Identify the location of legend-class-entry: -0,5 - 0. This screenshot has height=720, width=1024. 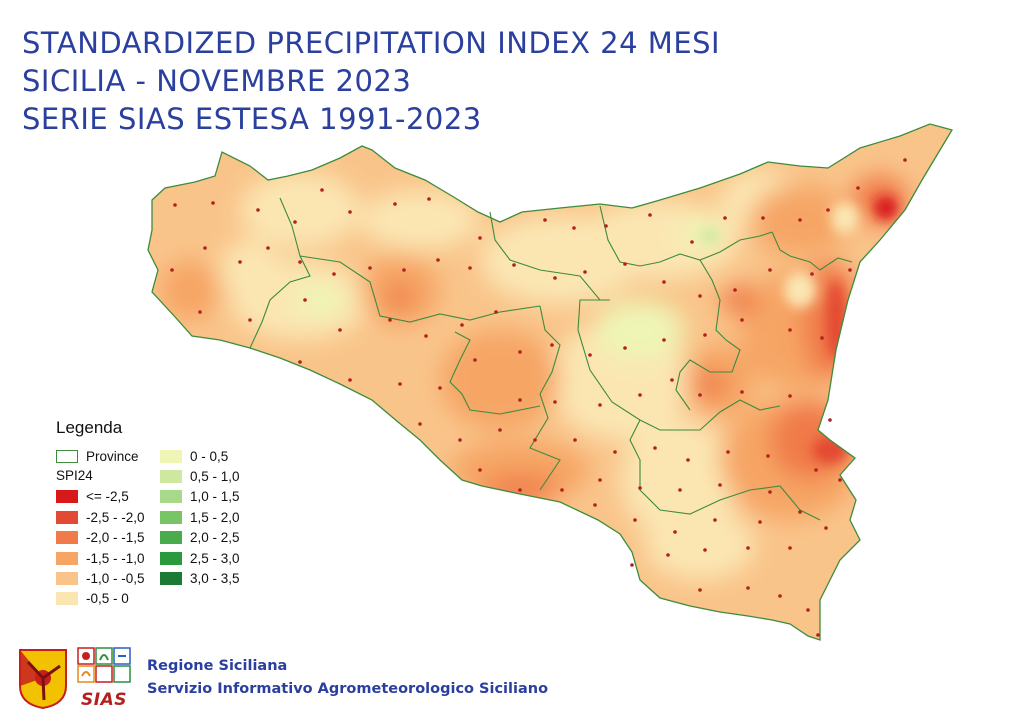
(108, 599).